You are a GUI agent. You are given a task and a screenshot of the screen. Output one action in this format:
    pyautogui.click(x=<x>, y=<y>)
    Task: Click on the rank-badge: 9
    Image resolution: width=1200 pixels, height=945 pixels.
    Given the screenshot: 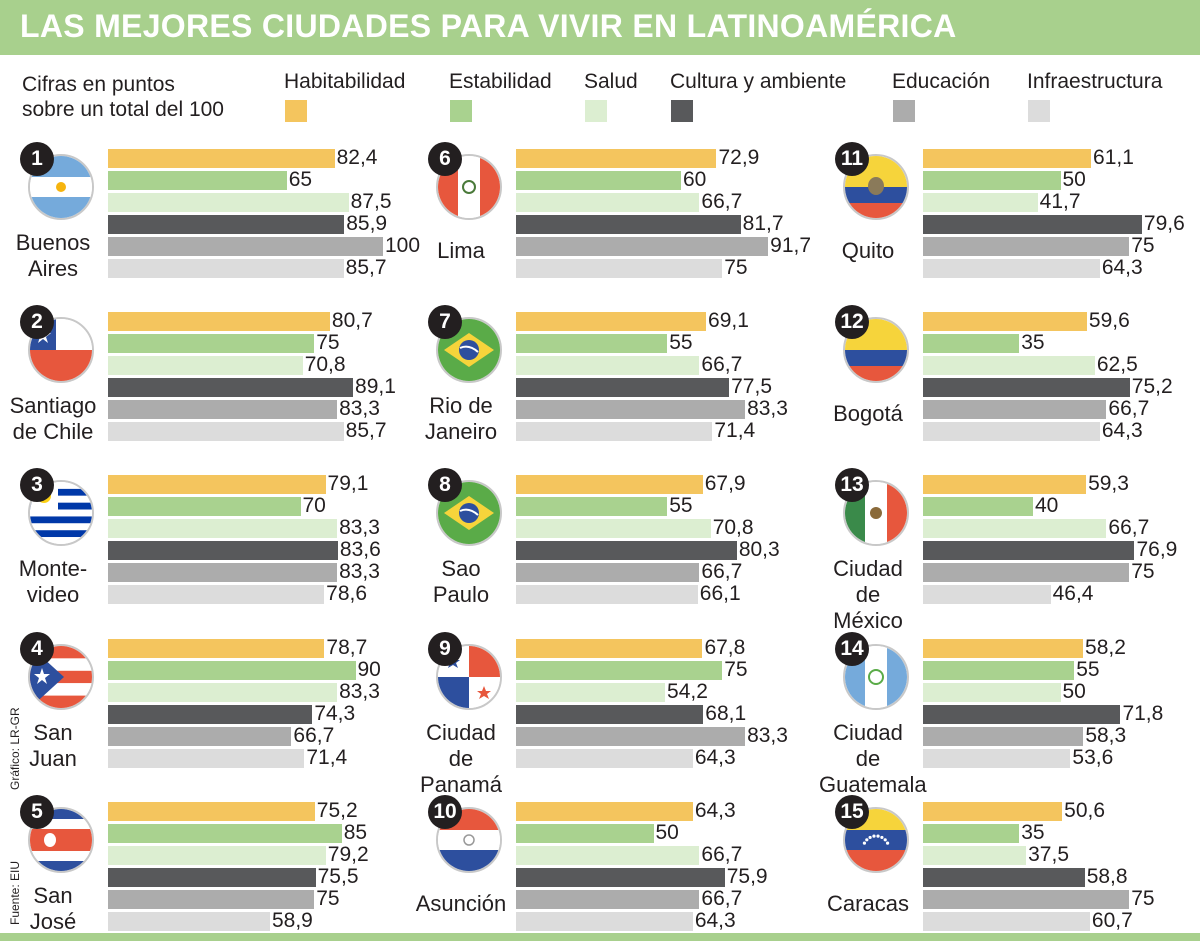 What is the action you would take?
    pyautogui.click(x=445, y=649)
    